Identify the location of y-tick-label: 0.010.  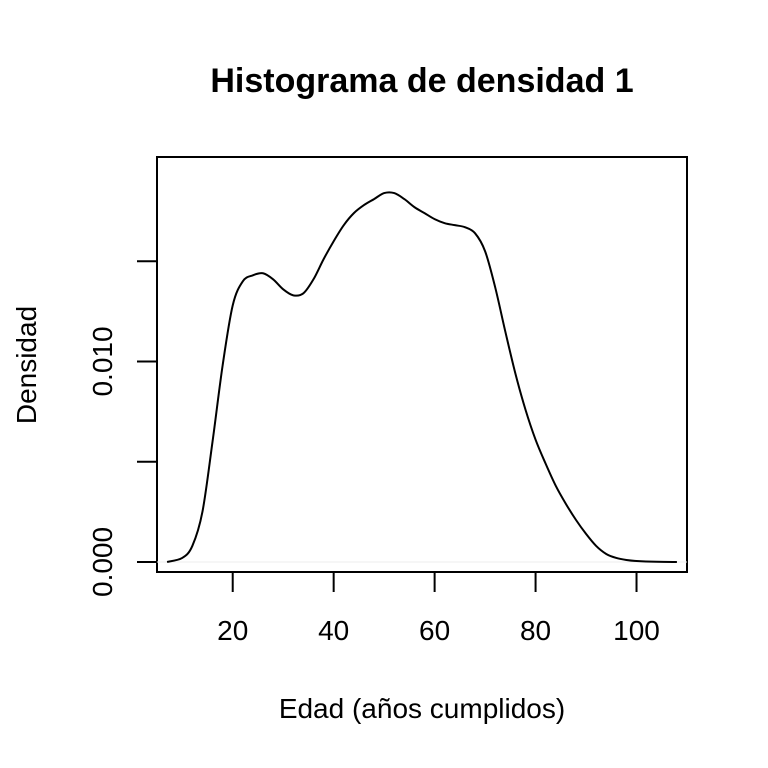
(102, 361).